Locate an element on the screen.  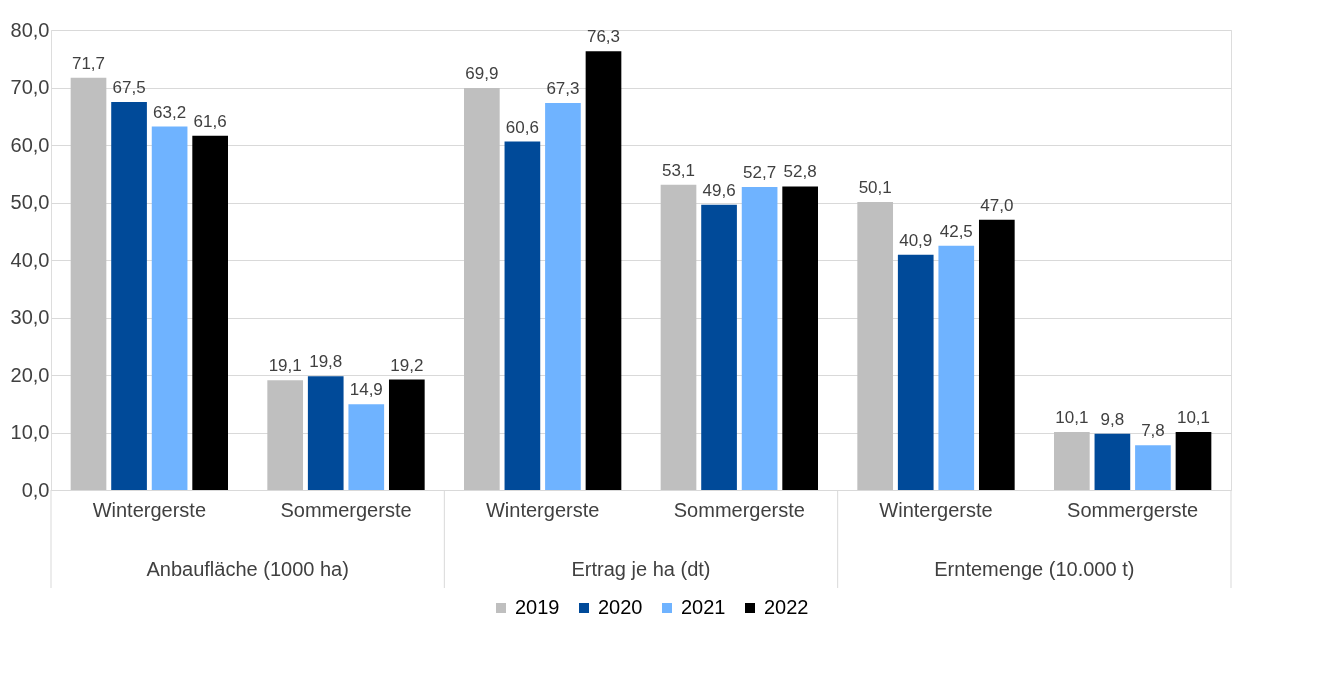
data-label: 47,0 is located at coordinates (997, 205).